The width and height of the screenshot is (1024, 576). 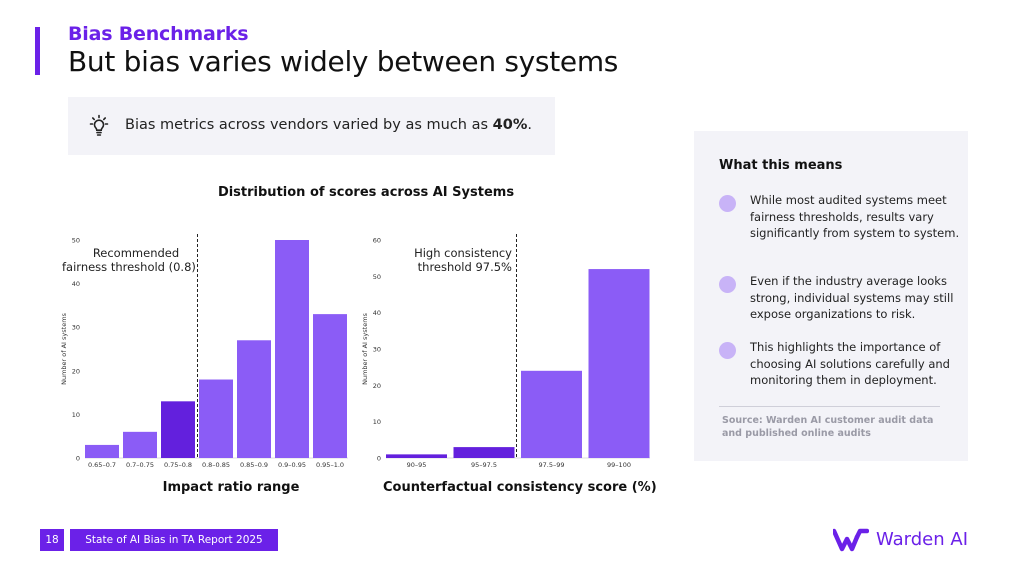 What do you see at coordinates (922, 539) in the screenshot?
I see `logo-wordmark: Warden AI` at bounding box center [922, 539].